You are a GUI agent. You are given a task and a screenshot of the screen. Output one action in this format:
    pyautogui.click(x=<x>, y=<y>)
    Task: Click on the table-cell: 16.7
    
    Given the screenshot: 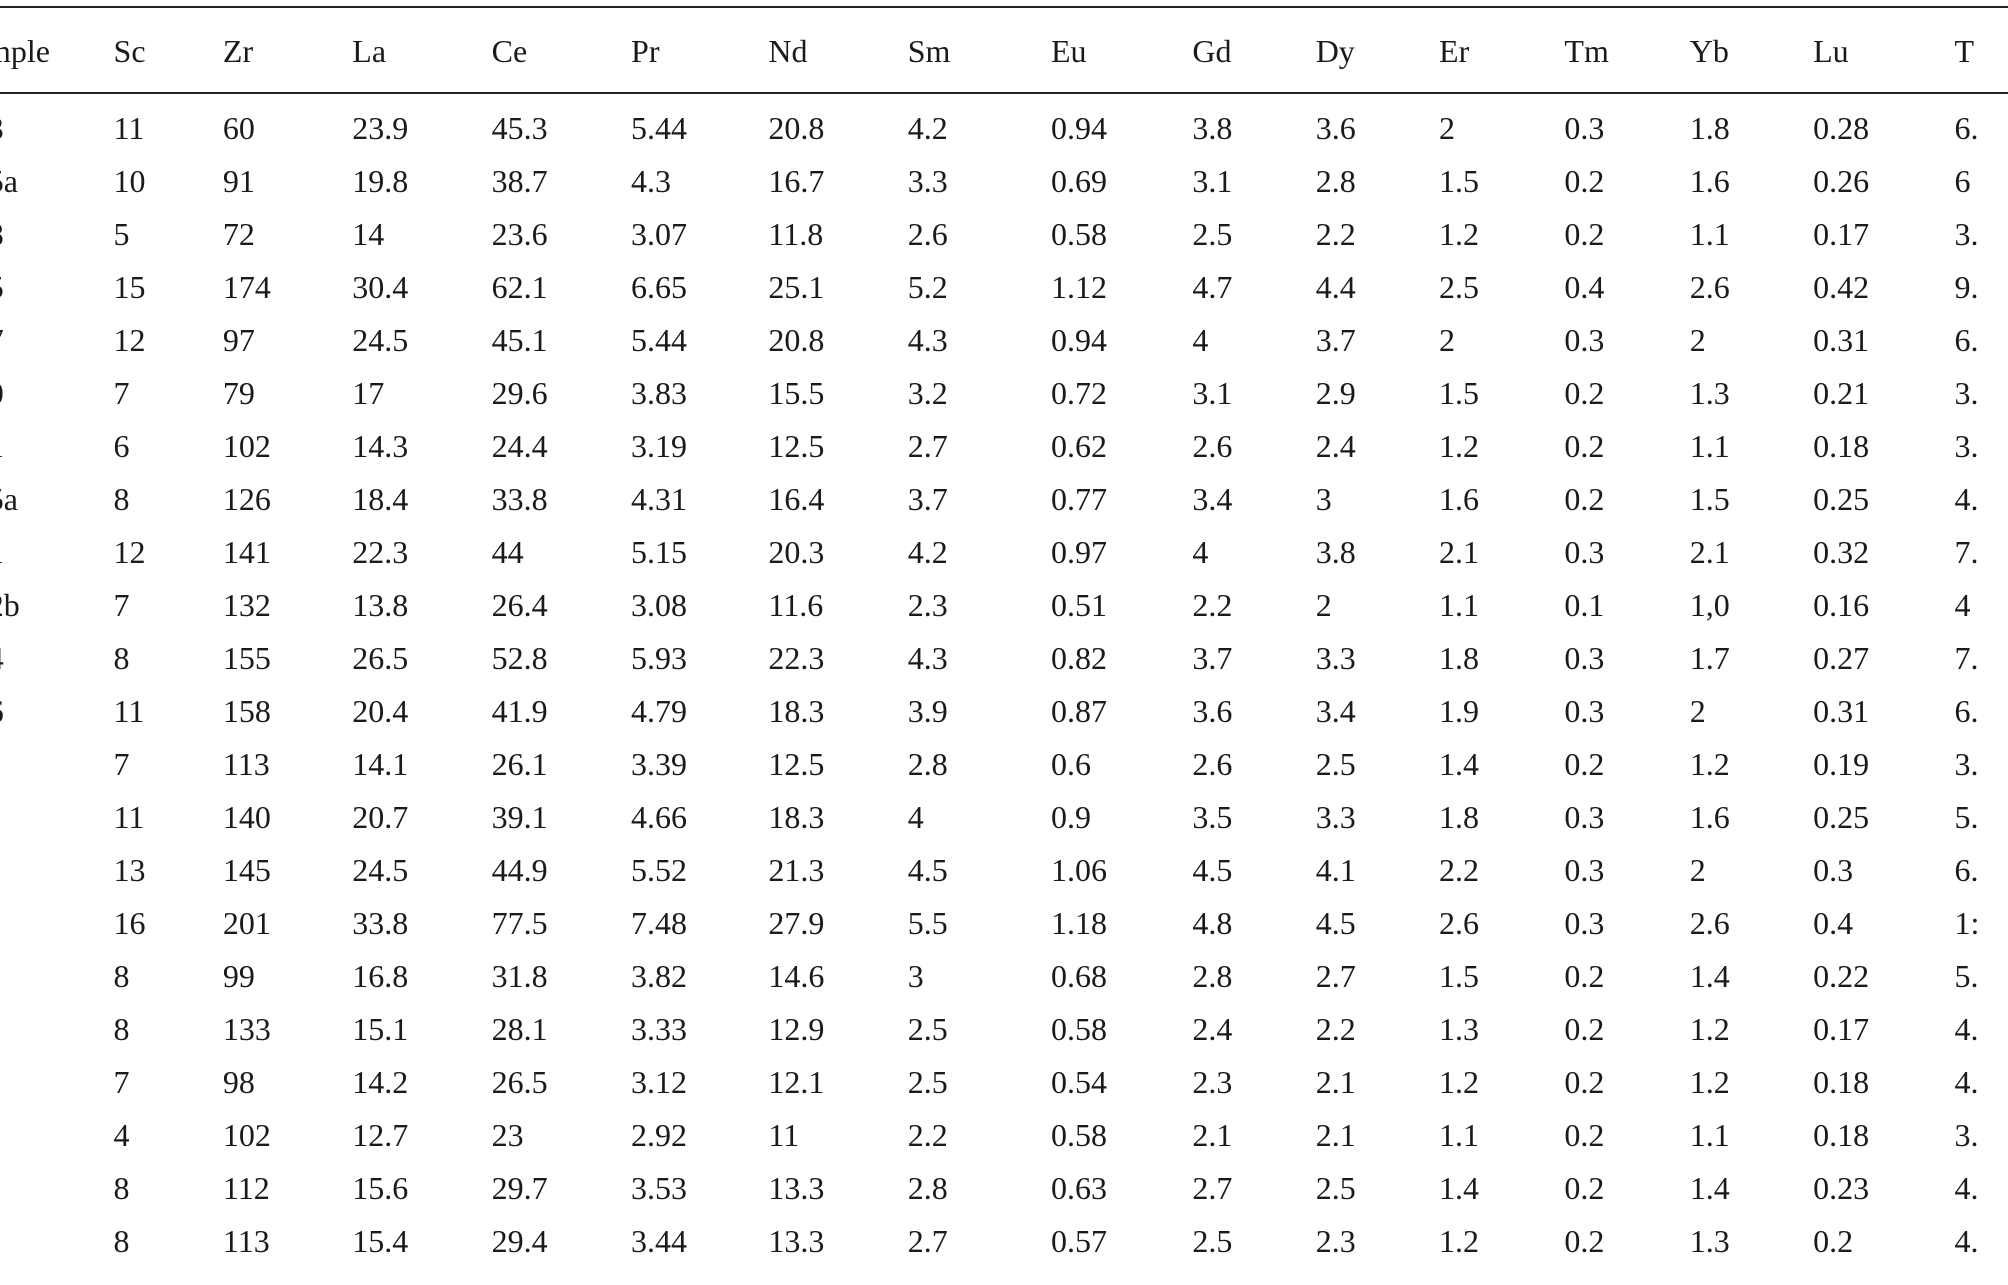 What is the action you would take?
    pyautogui.click(x=796, y=181)
    